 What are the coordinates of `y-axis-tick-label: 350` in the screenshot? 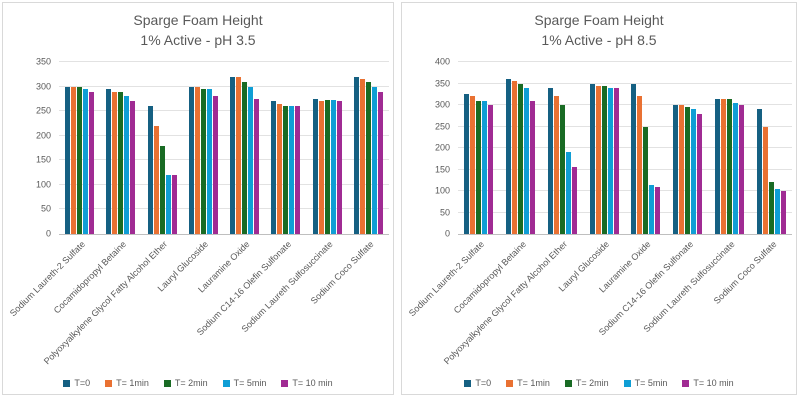 It's located at (442, 83).